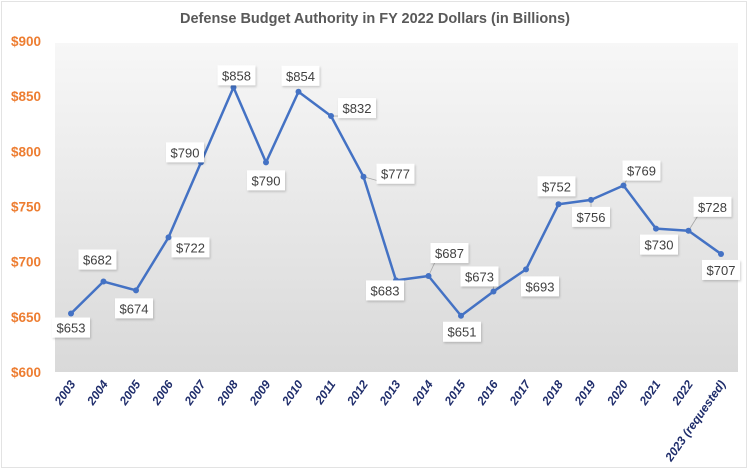 The width and height of the screenshot is (750, 471). I want to click on data-label: $730, so click(659, 244).